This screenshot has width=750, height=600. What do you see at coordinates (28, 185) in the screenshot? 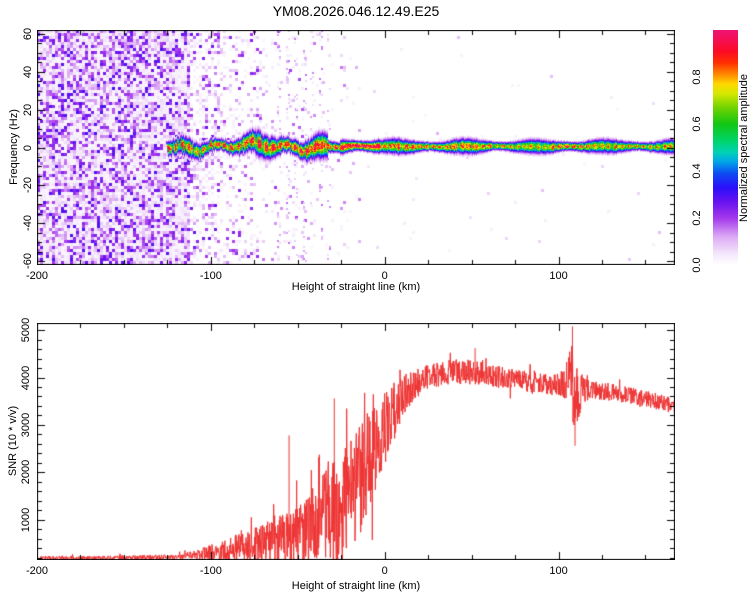
I see `spectrogram-y-tick-label: -20` at bounding box center [28, 185].